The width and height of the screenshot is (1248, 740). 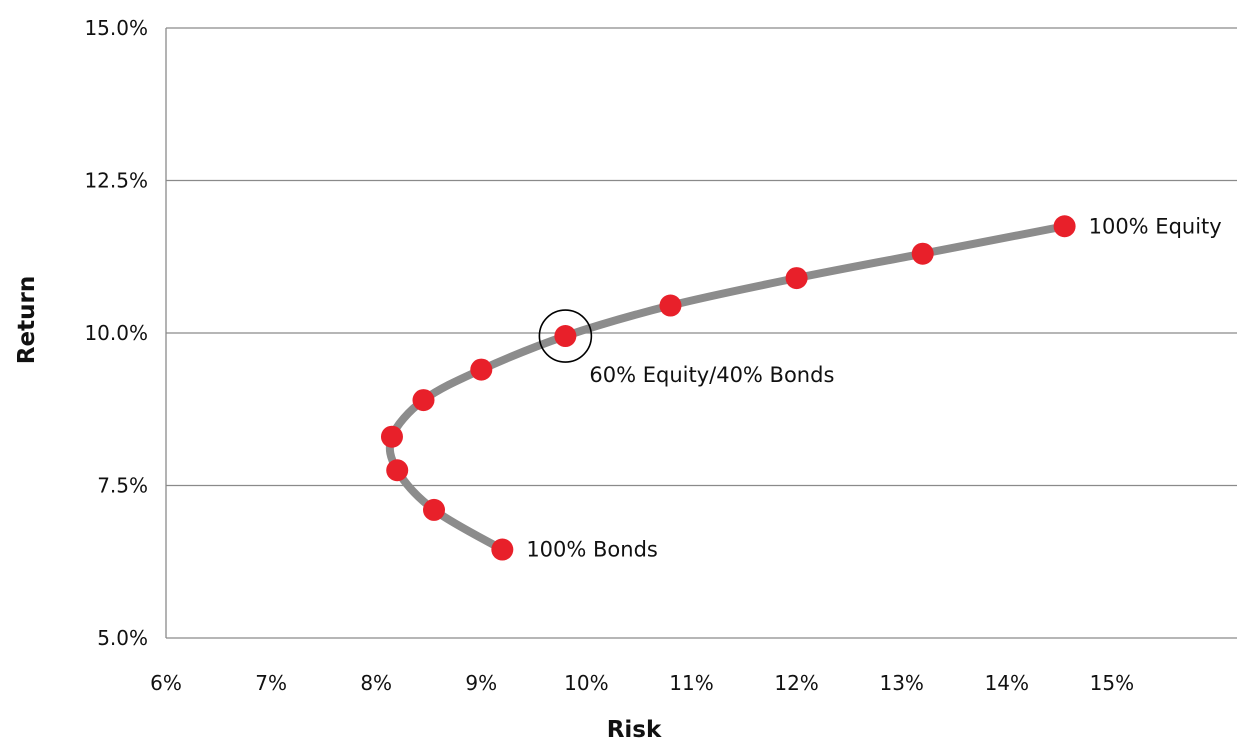 I want to click on y-axis-title: Return, so click(x=27, y=320).